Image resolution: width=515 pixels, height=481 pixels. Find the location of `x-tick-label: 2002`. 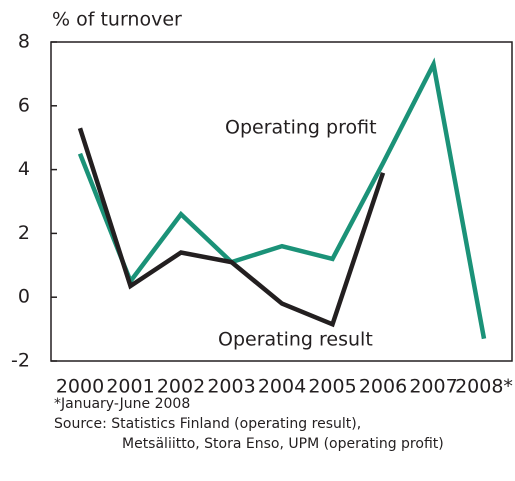

x-tick-label: 2002 is located at coordinates (181, 387).